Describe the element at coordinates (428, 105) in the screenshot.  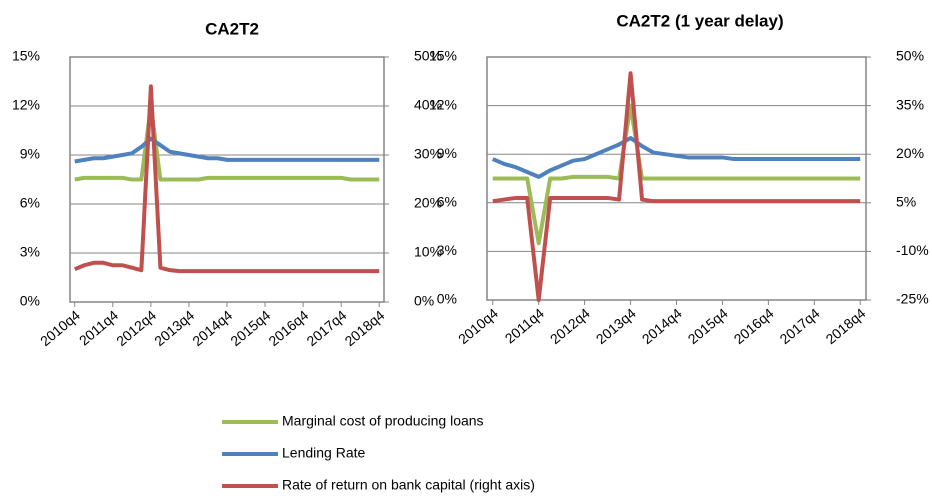
I see `y2-tick-label: 40%` at that location.